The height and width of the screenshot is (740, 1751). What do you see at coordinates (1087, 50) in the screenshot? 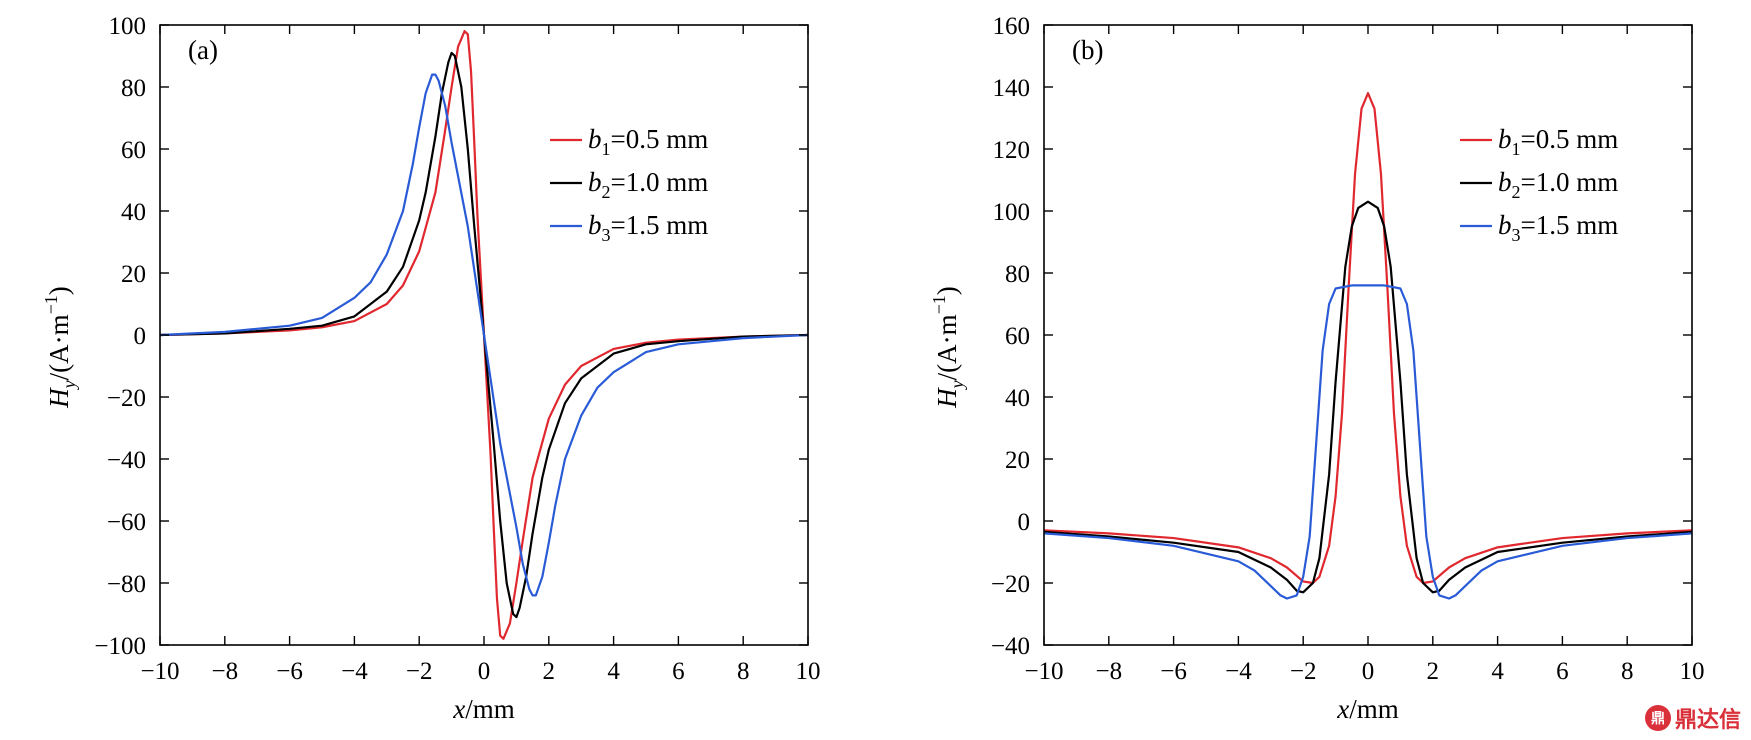
I see `panel-label: (b)` at bounding box center [1087, 50].